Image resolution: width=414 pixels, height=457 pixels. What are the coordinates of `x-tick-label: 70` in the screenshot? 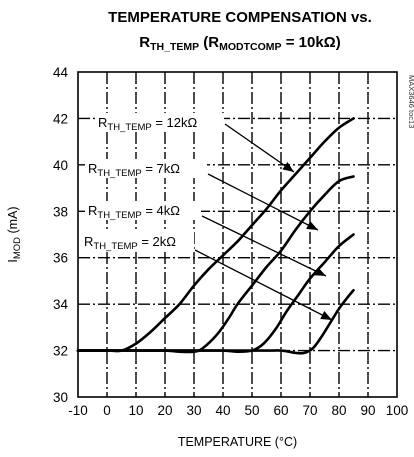 It's located at (309, 410).